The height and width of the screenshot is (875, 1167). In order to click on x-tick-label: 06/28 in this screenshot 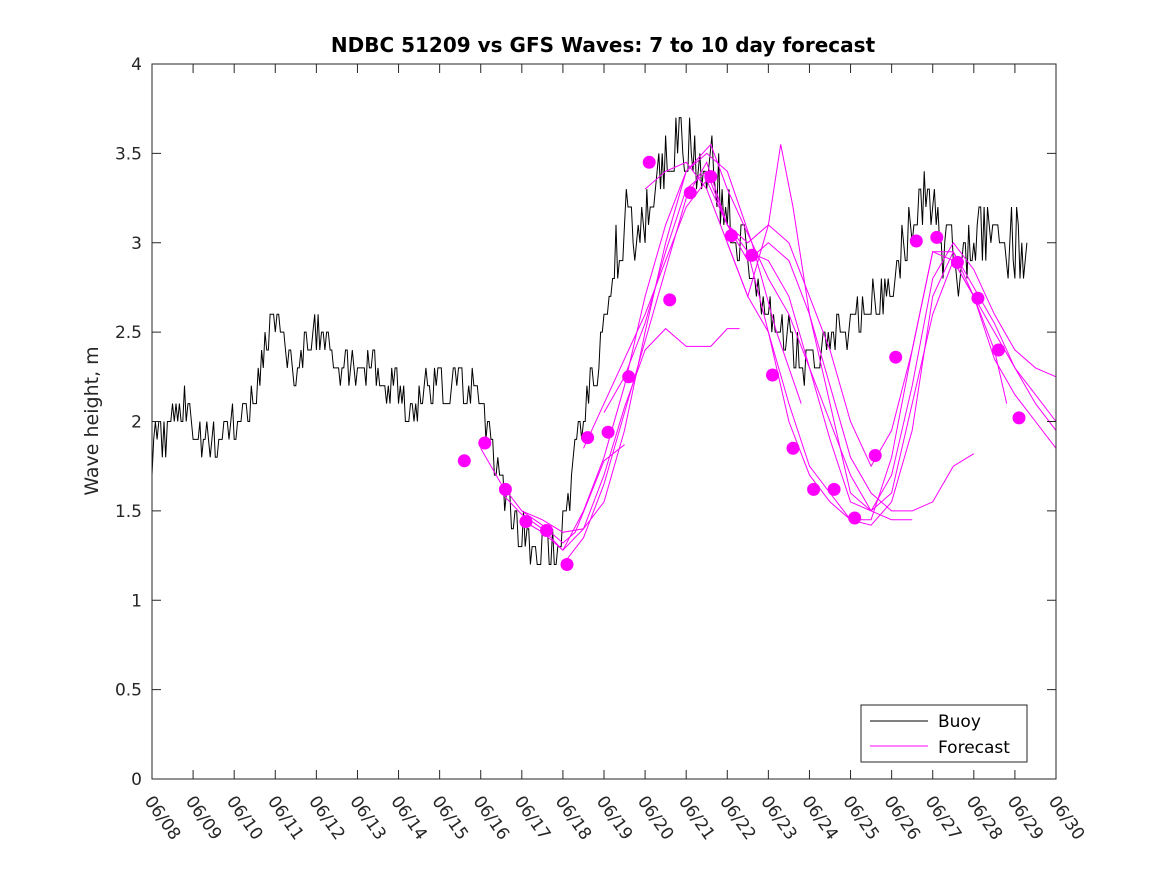, I will do `click(984, 818)`.